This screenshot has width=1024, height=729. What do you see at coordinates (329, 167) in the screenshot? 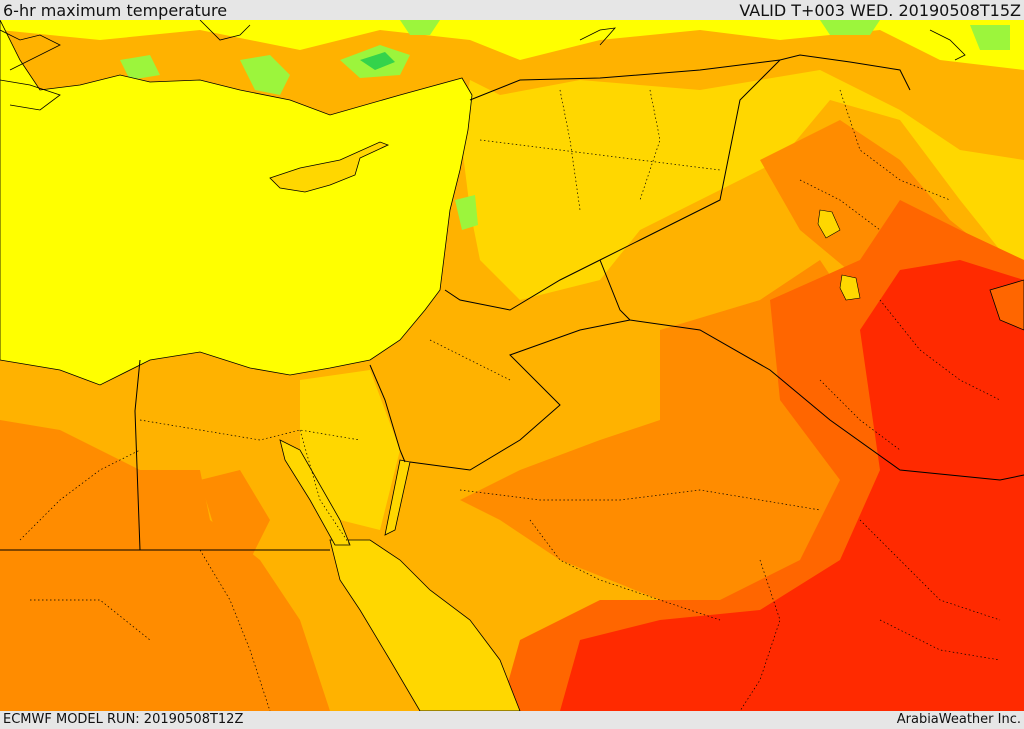
I see `cyprus-island` at bounding box center [329, 167].